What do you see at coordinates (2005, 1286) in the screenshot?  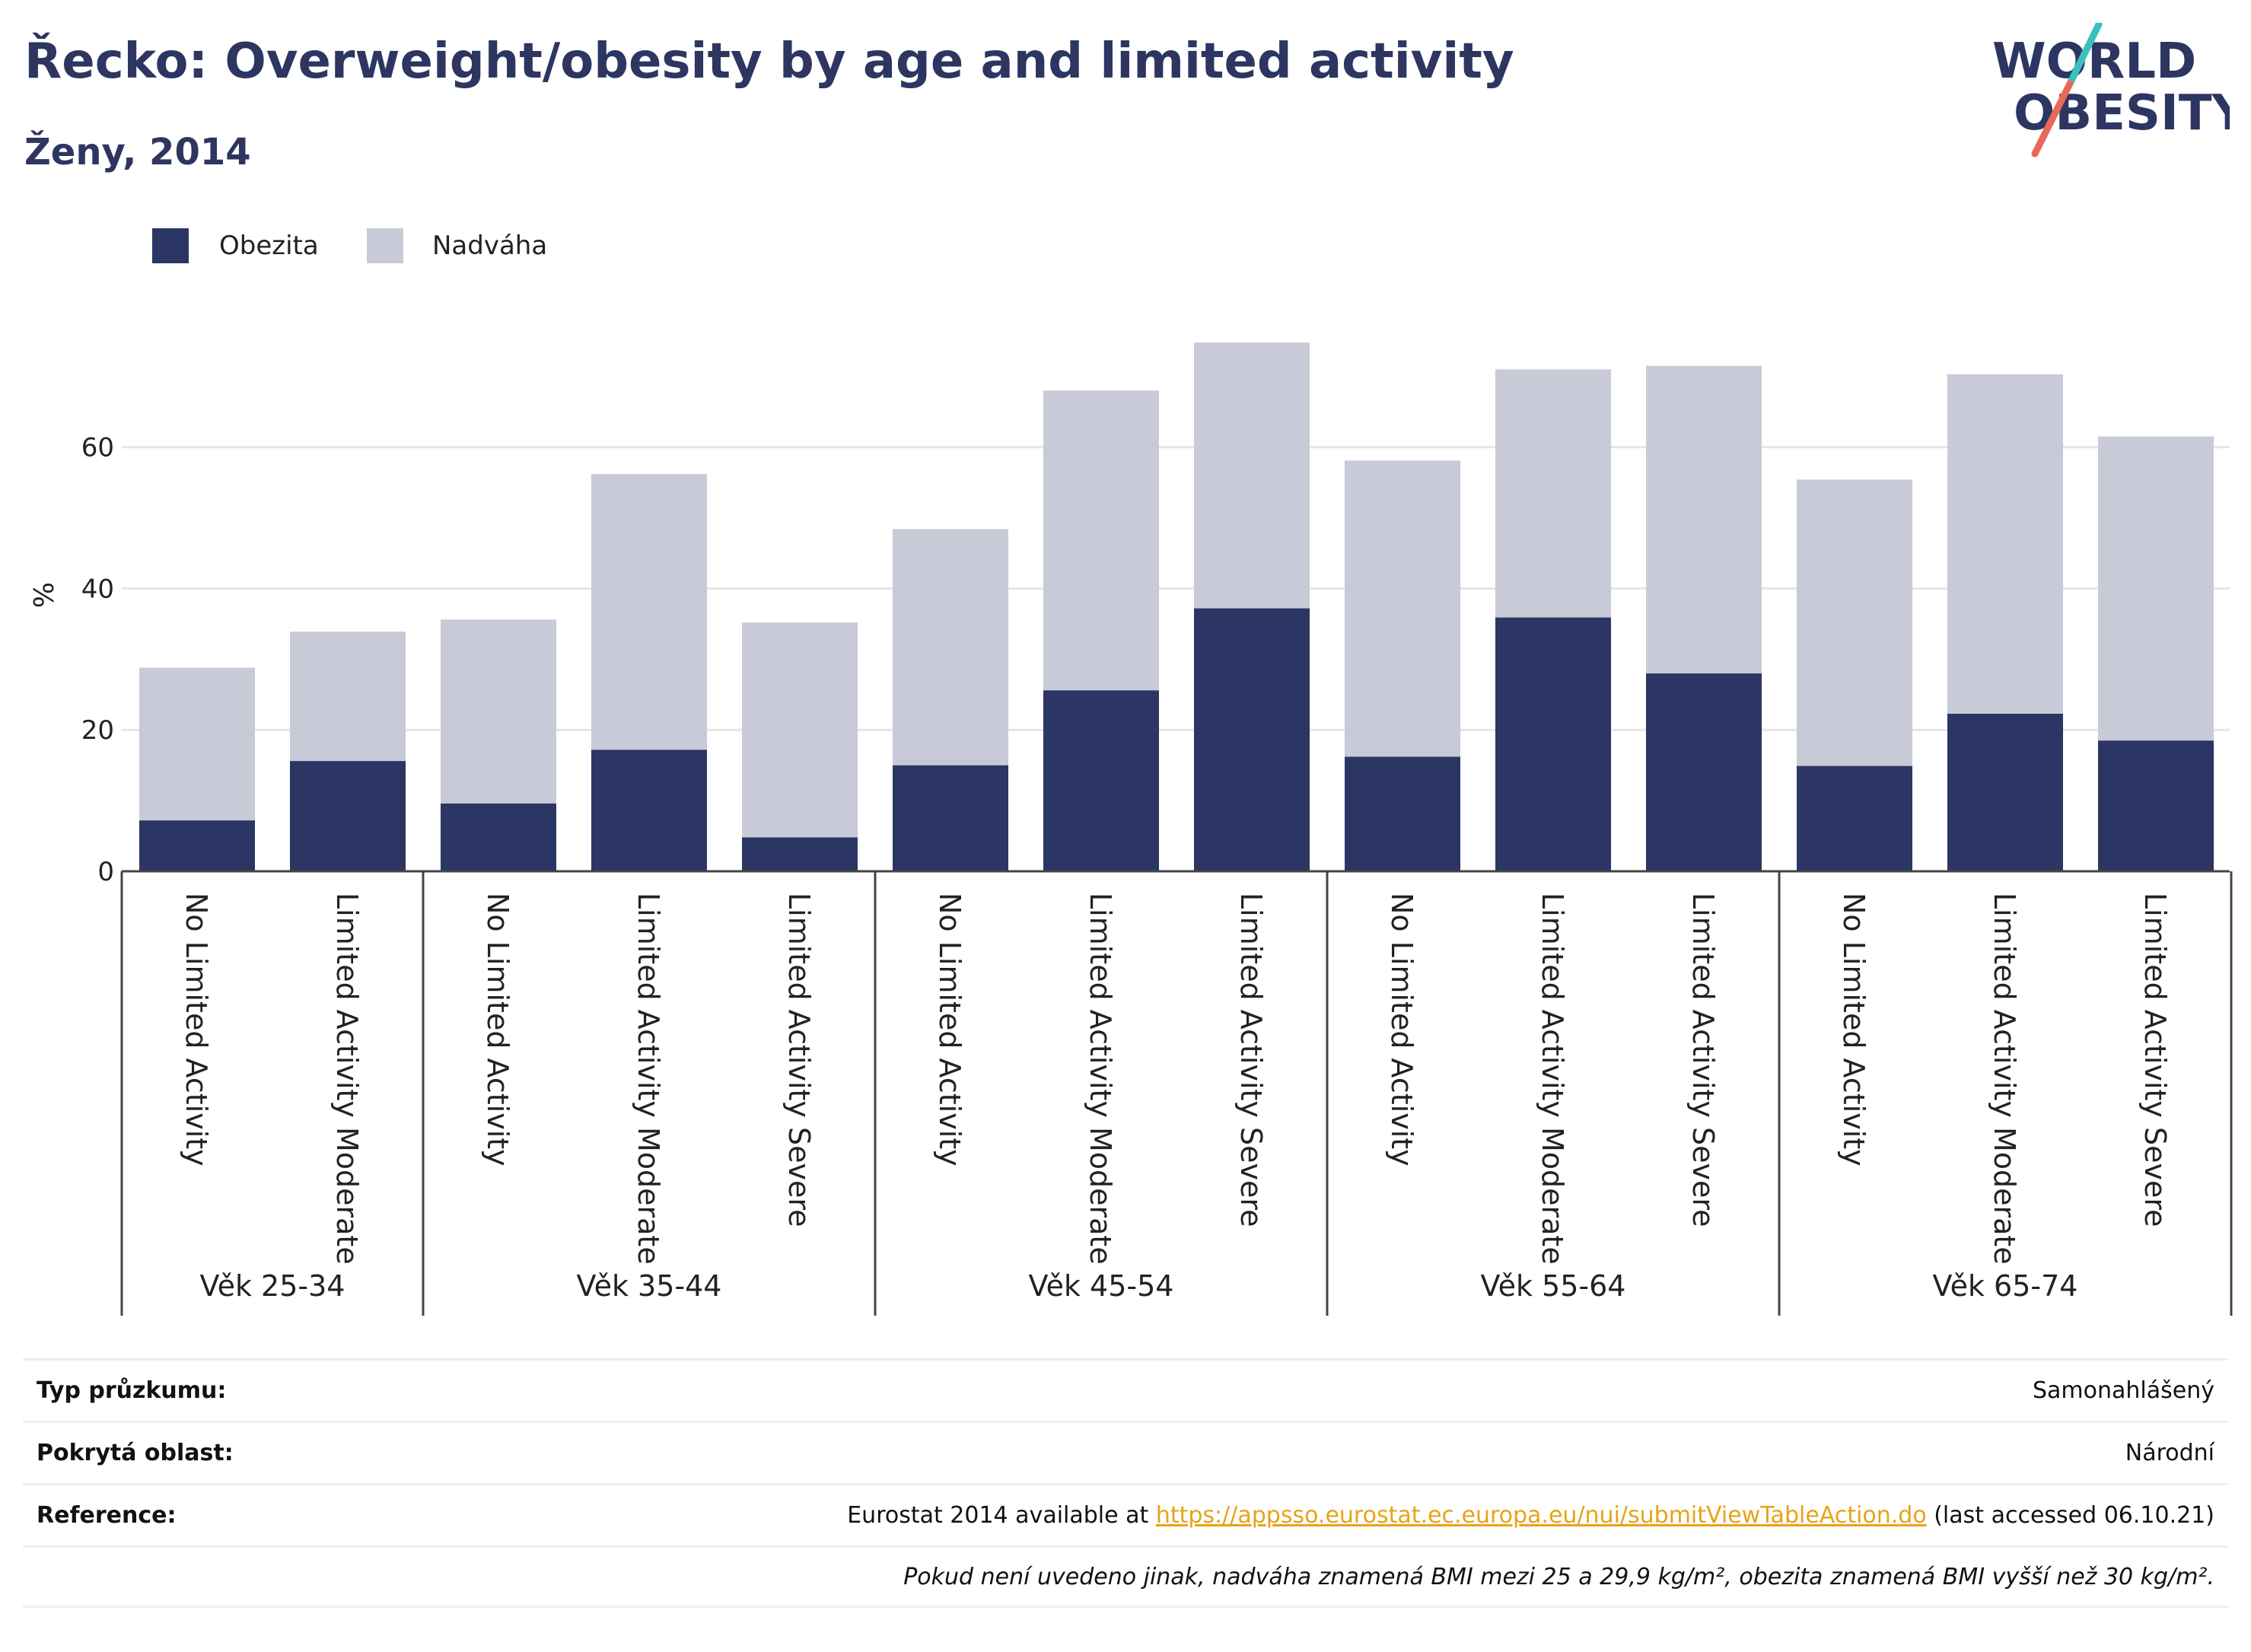 I see `x-group-label: Věk 65-74` at bounding box center [2005, 1286].